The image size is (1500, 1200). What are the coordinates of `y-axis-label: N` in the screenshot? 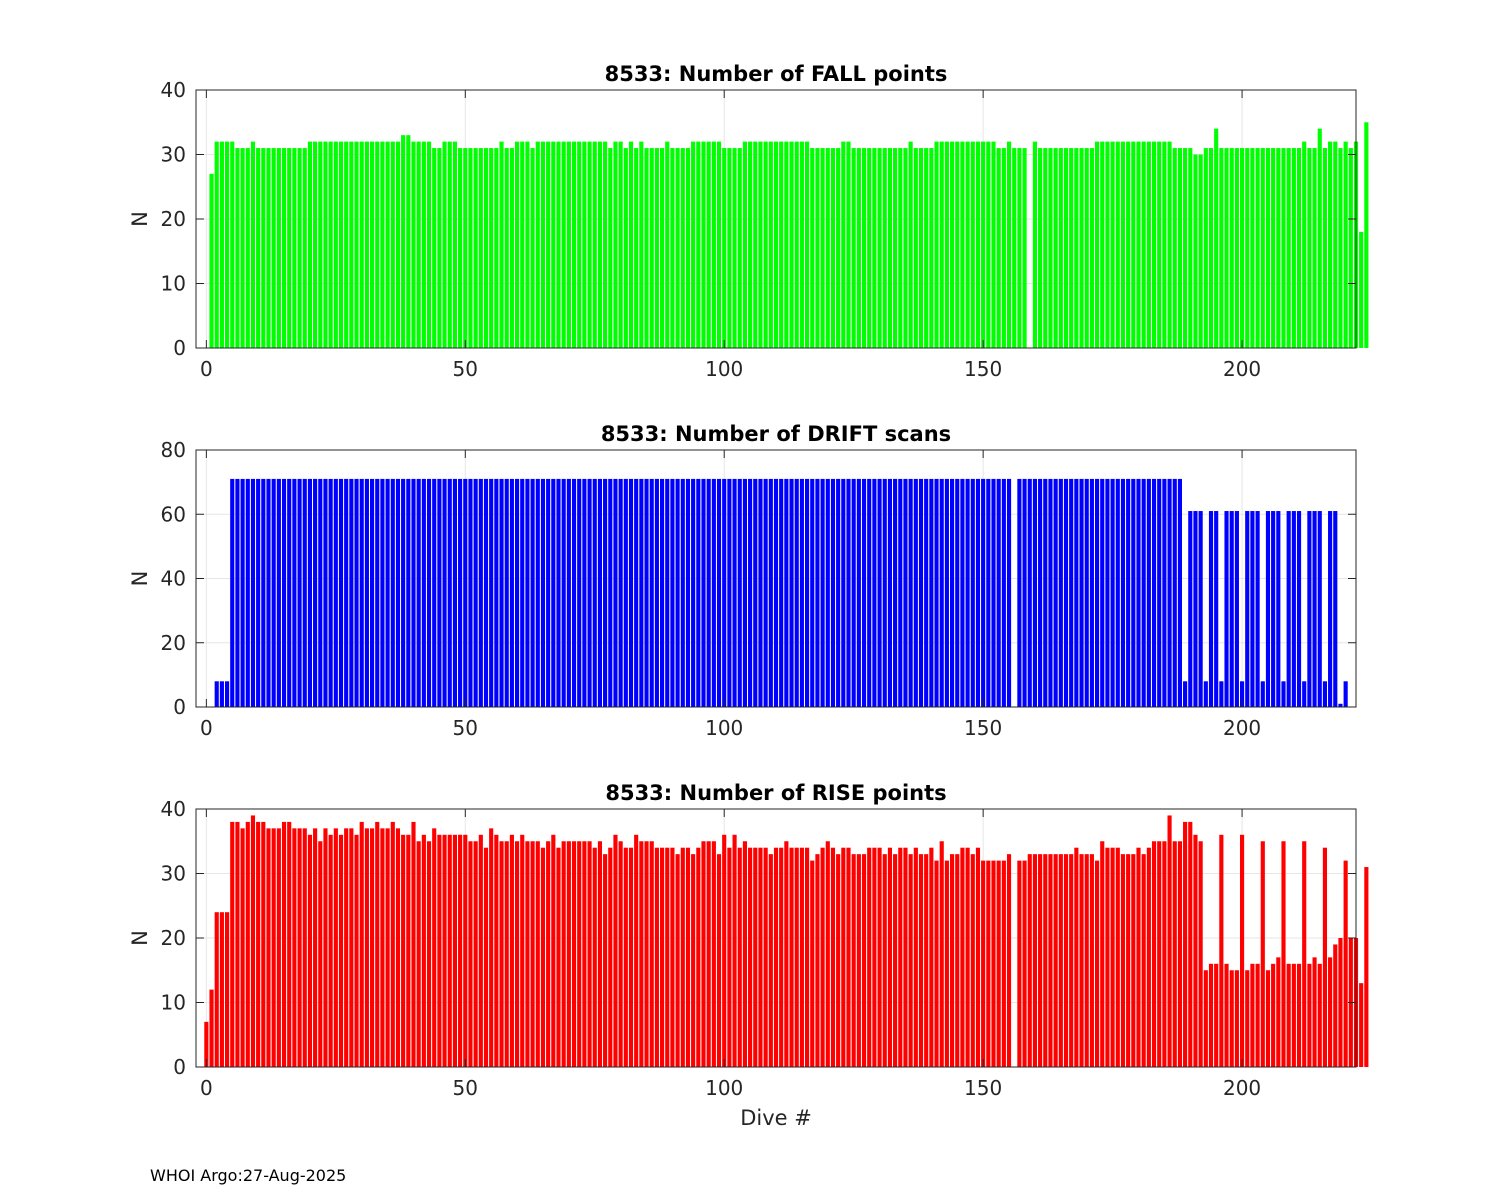 It's located at (140, 219).